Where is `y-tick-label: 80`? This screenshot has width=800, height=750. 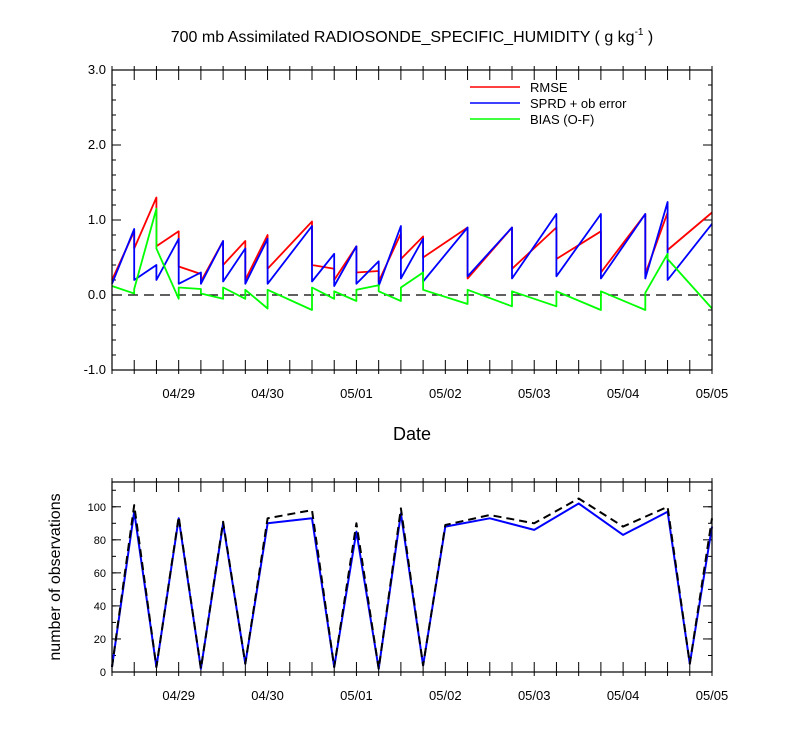
y-tick-label: 80 is located at coordinates (100, 541).